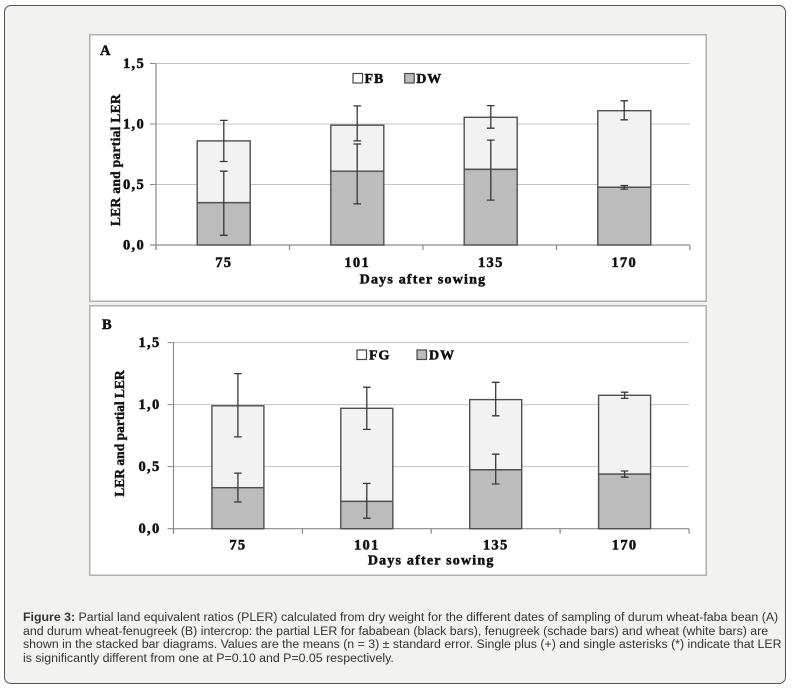 This screenshot has height=689, width=799. I want to click on svg-text: B, so click(107, 325).